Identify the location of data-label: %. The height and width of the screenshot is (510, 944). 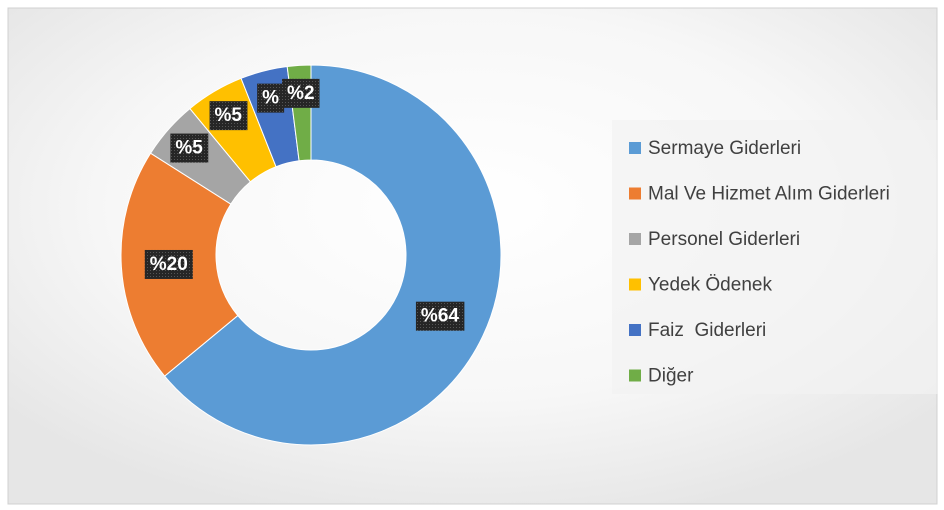
(270, 98).